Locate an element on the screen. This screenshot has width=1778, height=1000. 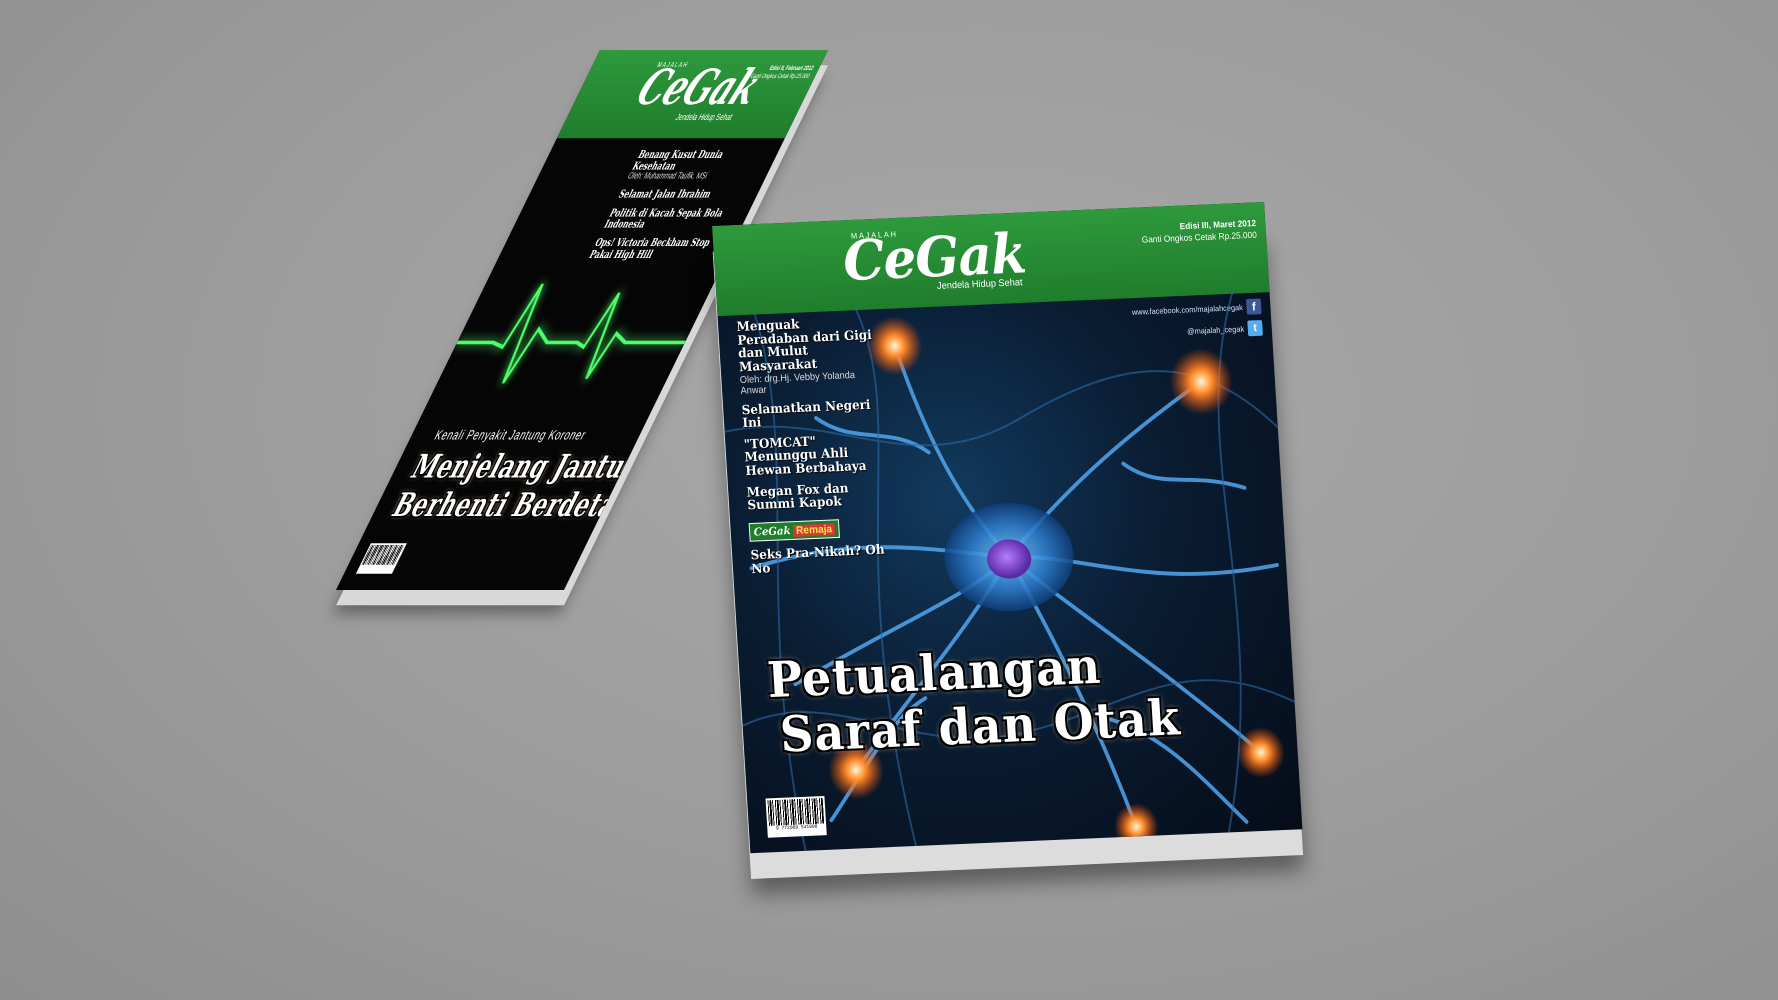
front-barcode: 9 772089 541008 is located at coordinates (796, 816).